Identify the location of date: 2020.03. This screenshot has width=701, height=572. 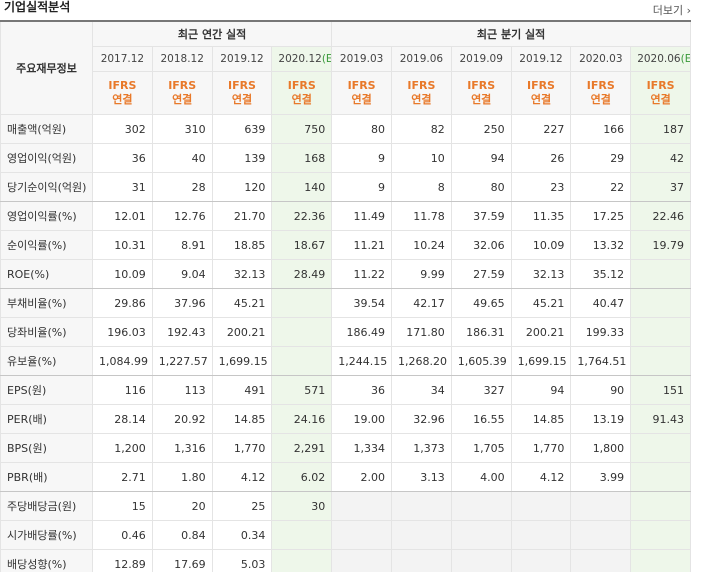
(601, 59).